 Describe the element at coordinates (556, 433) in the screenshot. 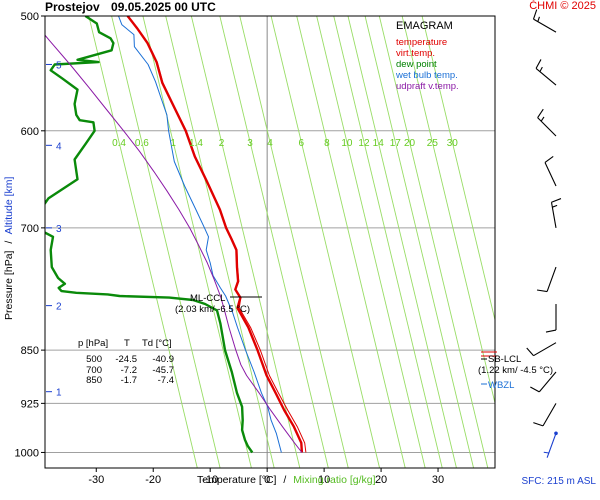

I see `station-dot` at that location.